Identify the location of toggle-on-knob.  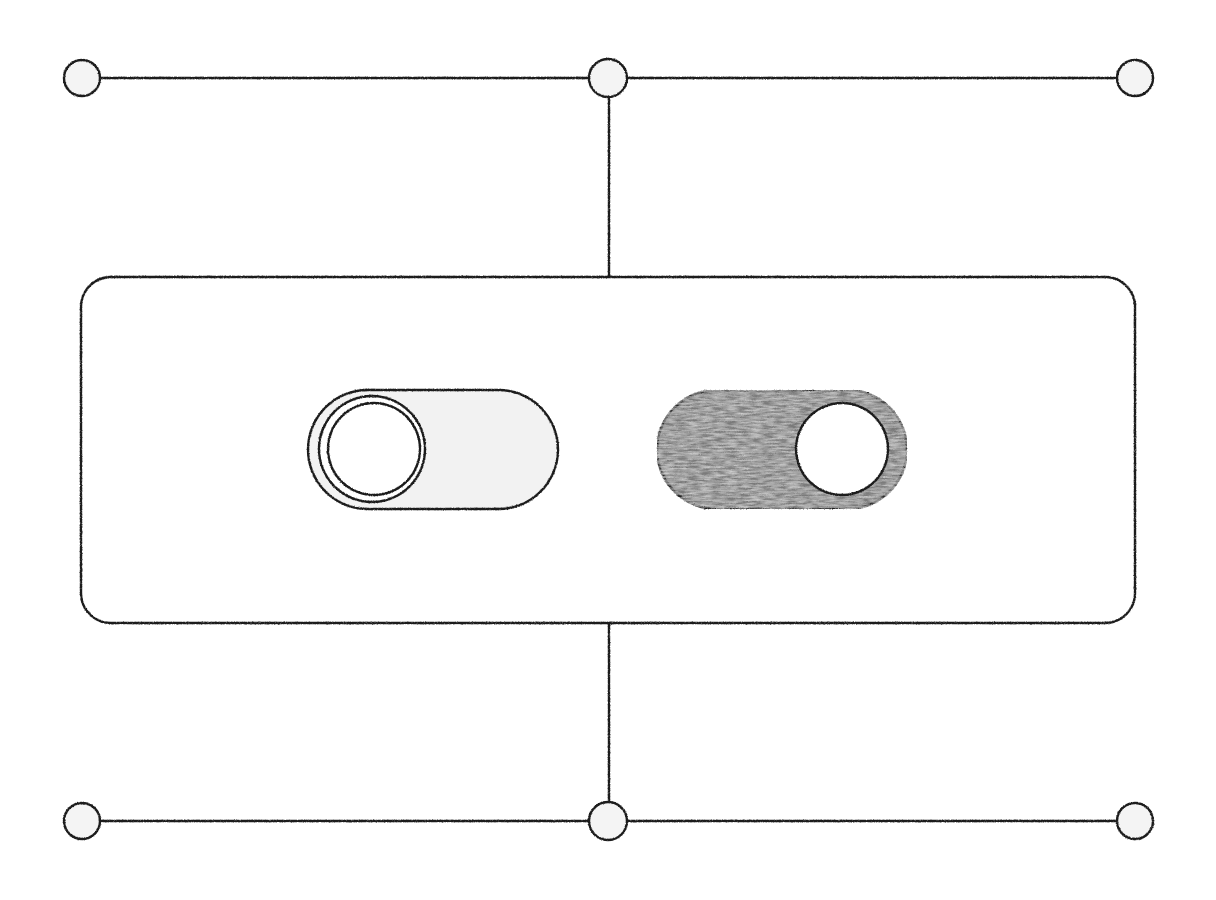
(842, 449).